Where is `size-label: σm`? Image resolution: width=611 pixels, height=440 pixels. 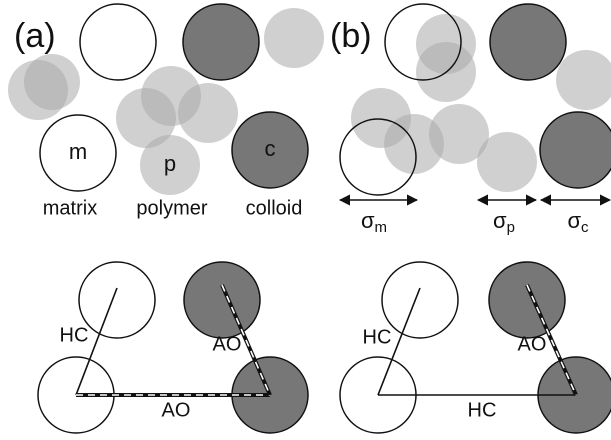 size-label: σm is located at coordinates (374, 222).